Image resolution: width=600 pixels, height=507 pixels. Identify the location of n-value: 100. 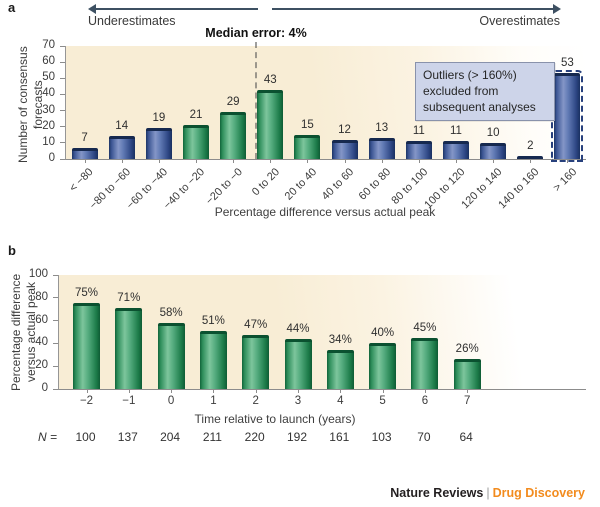
(85, 437).